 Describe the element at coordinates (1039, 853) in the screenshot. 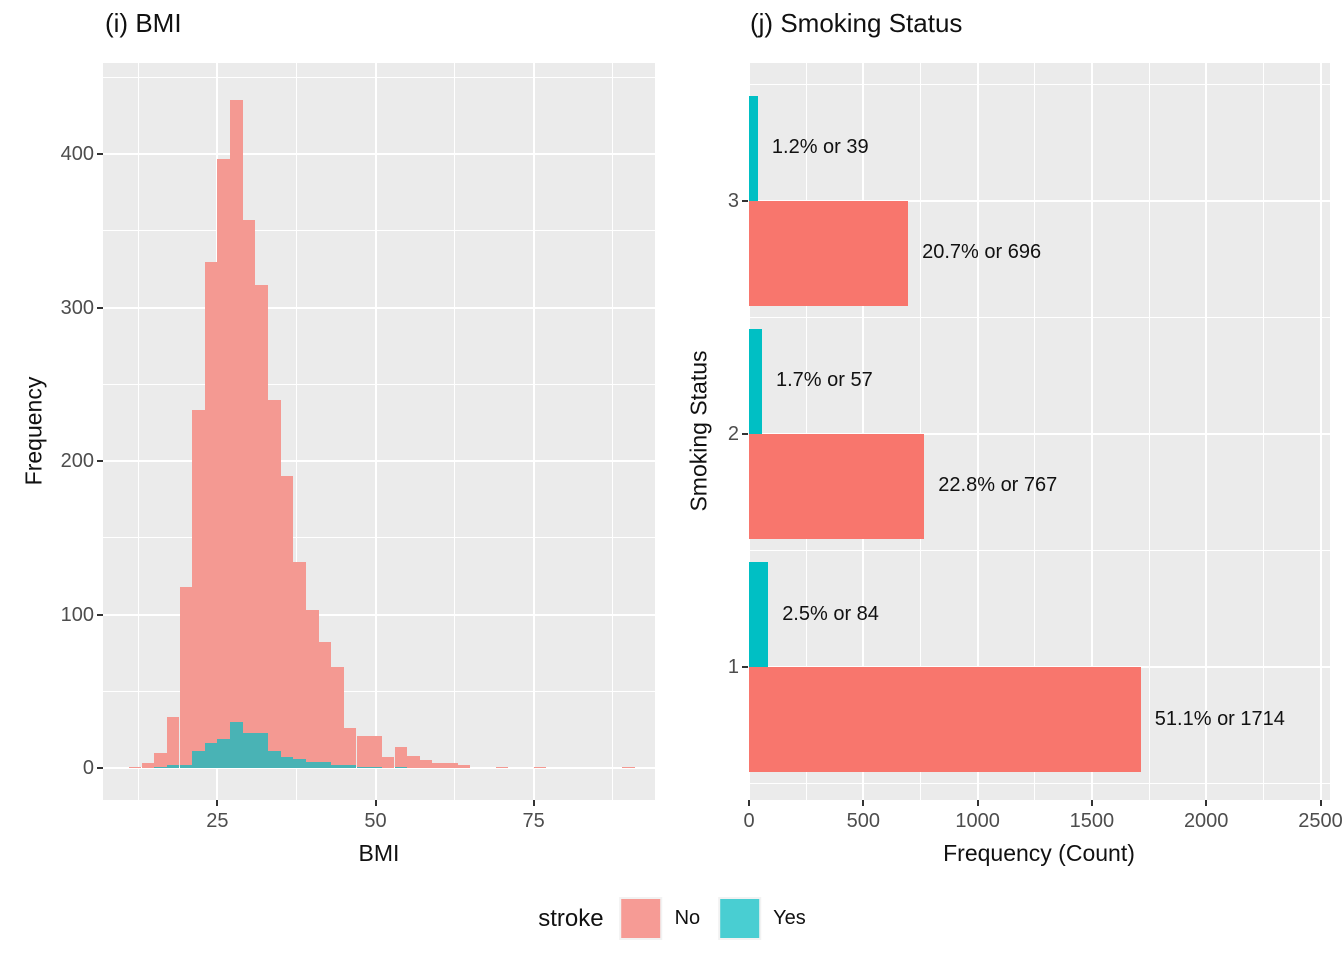

I see `right-x-axis-title: Frequency (Count)` at that location.